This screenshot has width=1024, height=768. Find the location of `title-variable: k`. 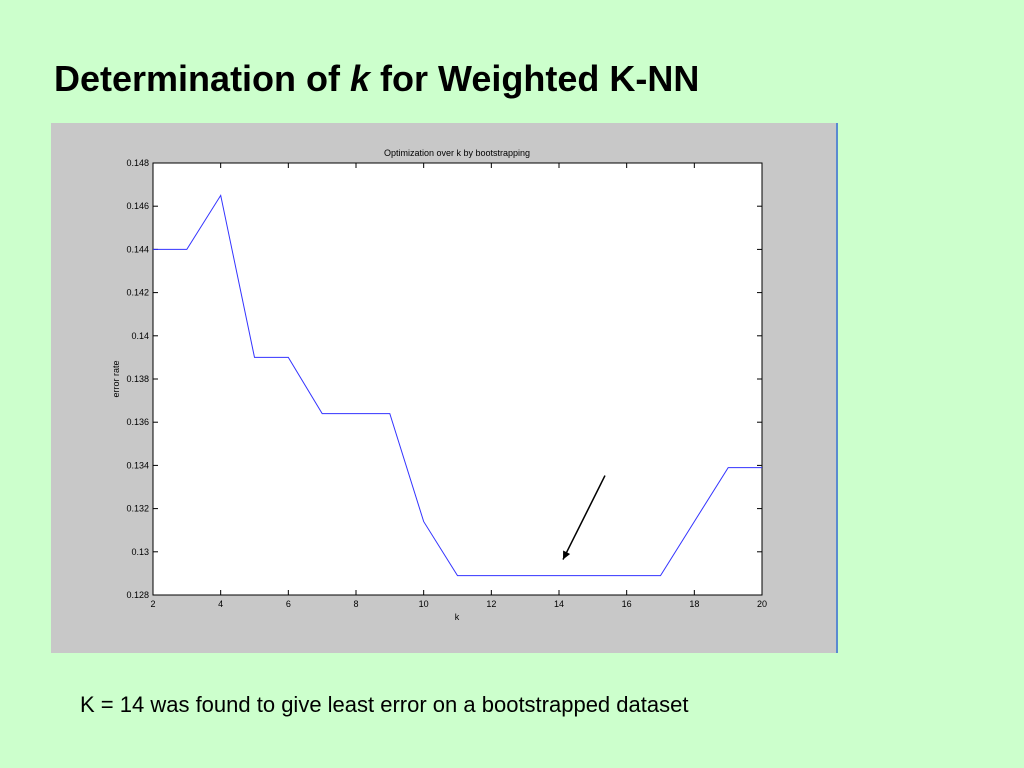

title-variable: k is located at coordinates (360, 78).